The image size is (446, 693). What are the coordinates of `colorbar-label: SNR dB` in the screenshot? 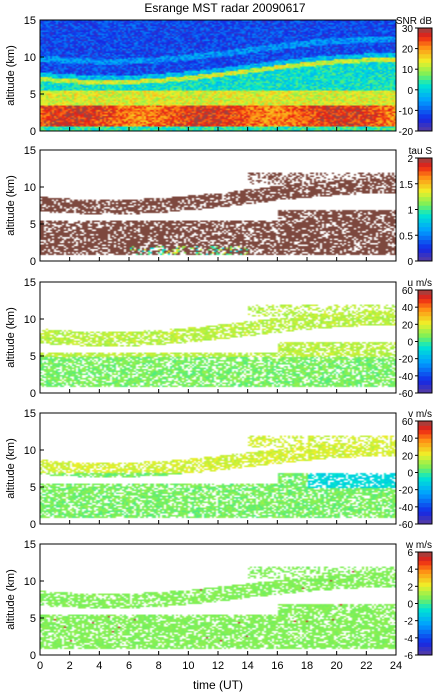 It's located at (414, 21).